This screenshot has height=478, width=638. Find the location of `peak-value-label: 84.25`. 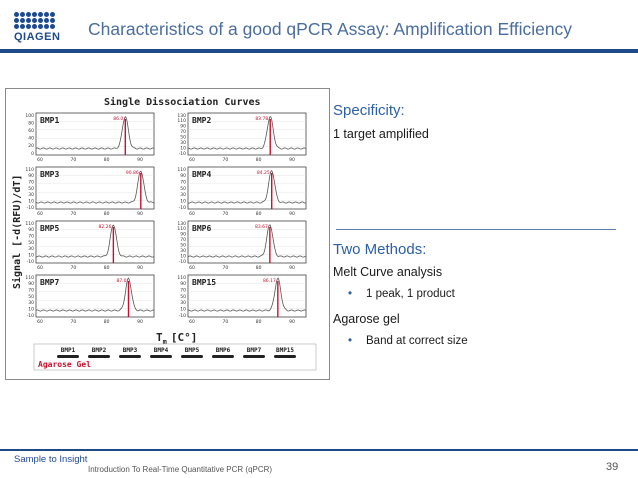

peak-value-label: 84.25 is located at coordinates (263, 173).